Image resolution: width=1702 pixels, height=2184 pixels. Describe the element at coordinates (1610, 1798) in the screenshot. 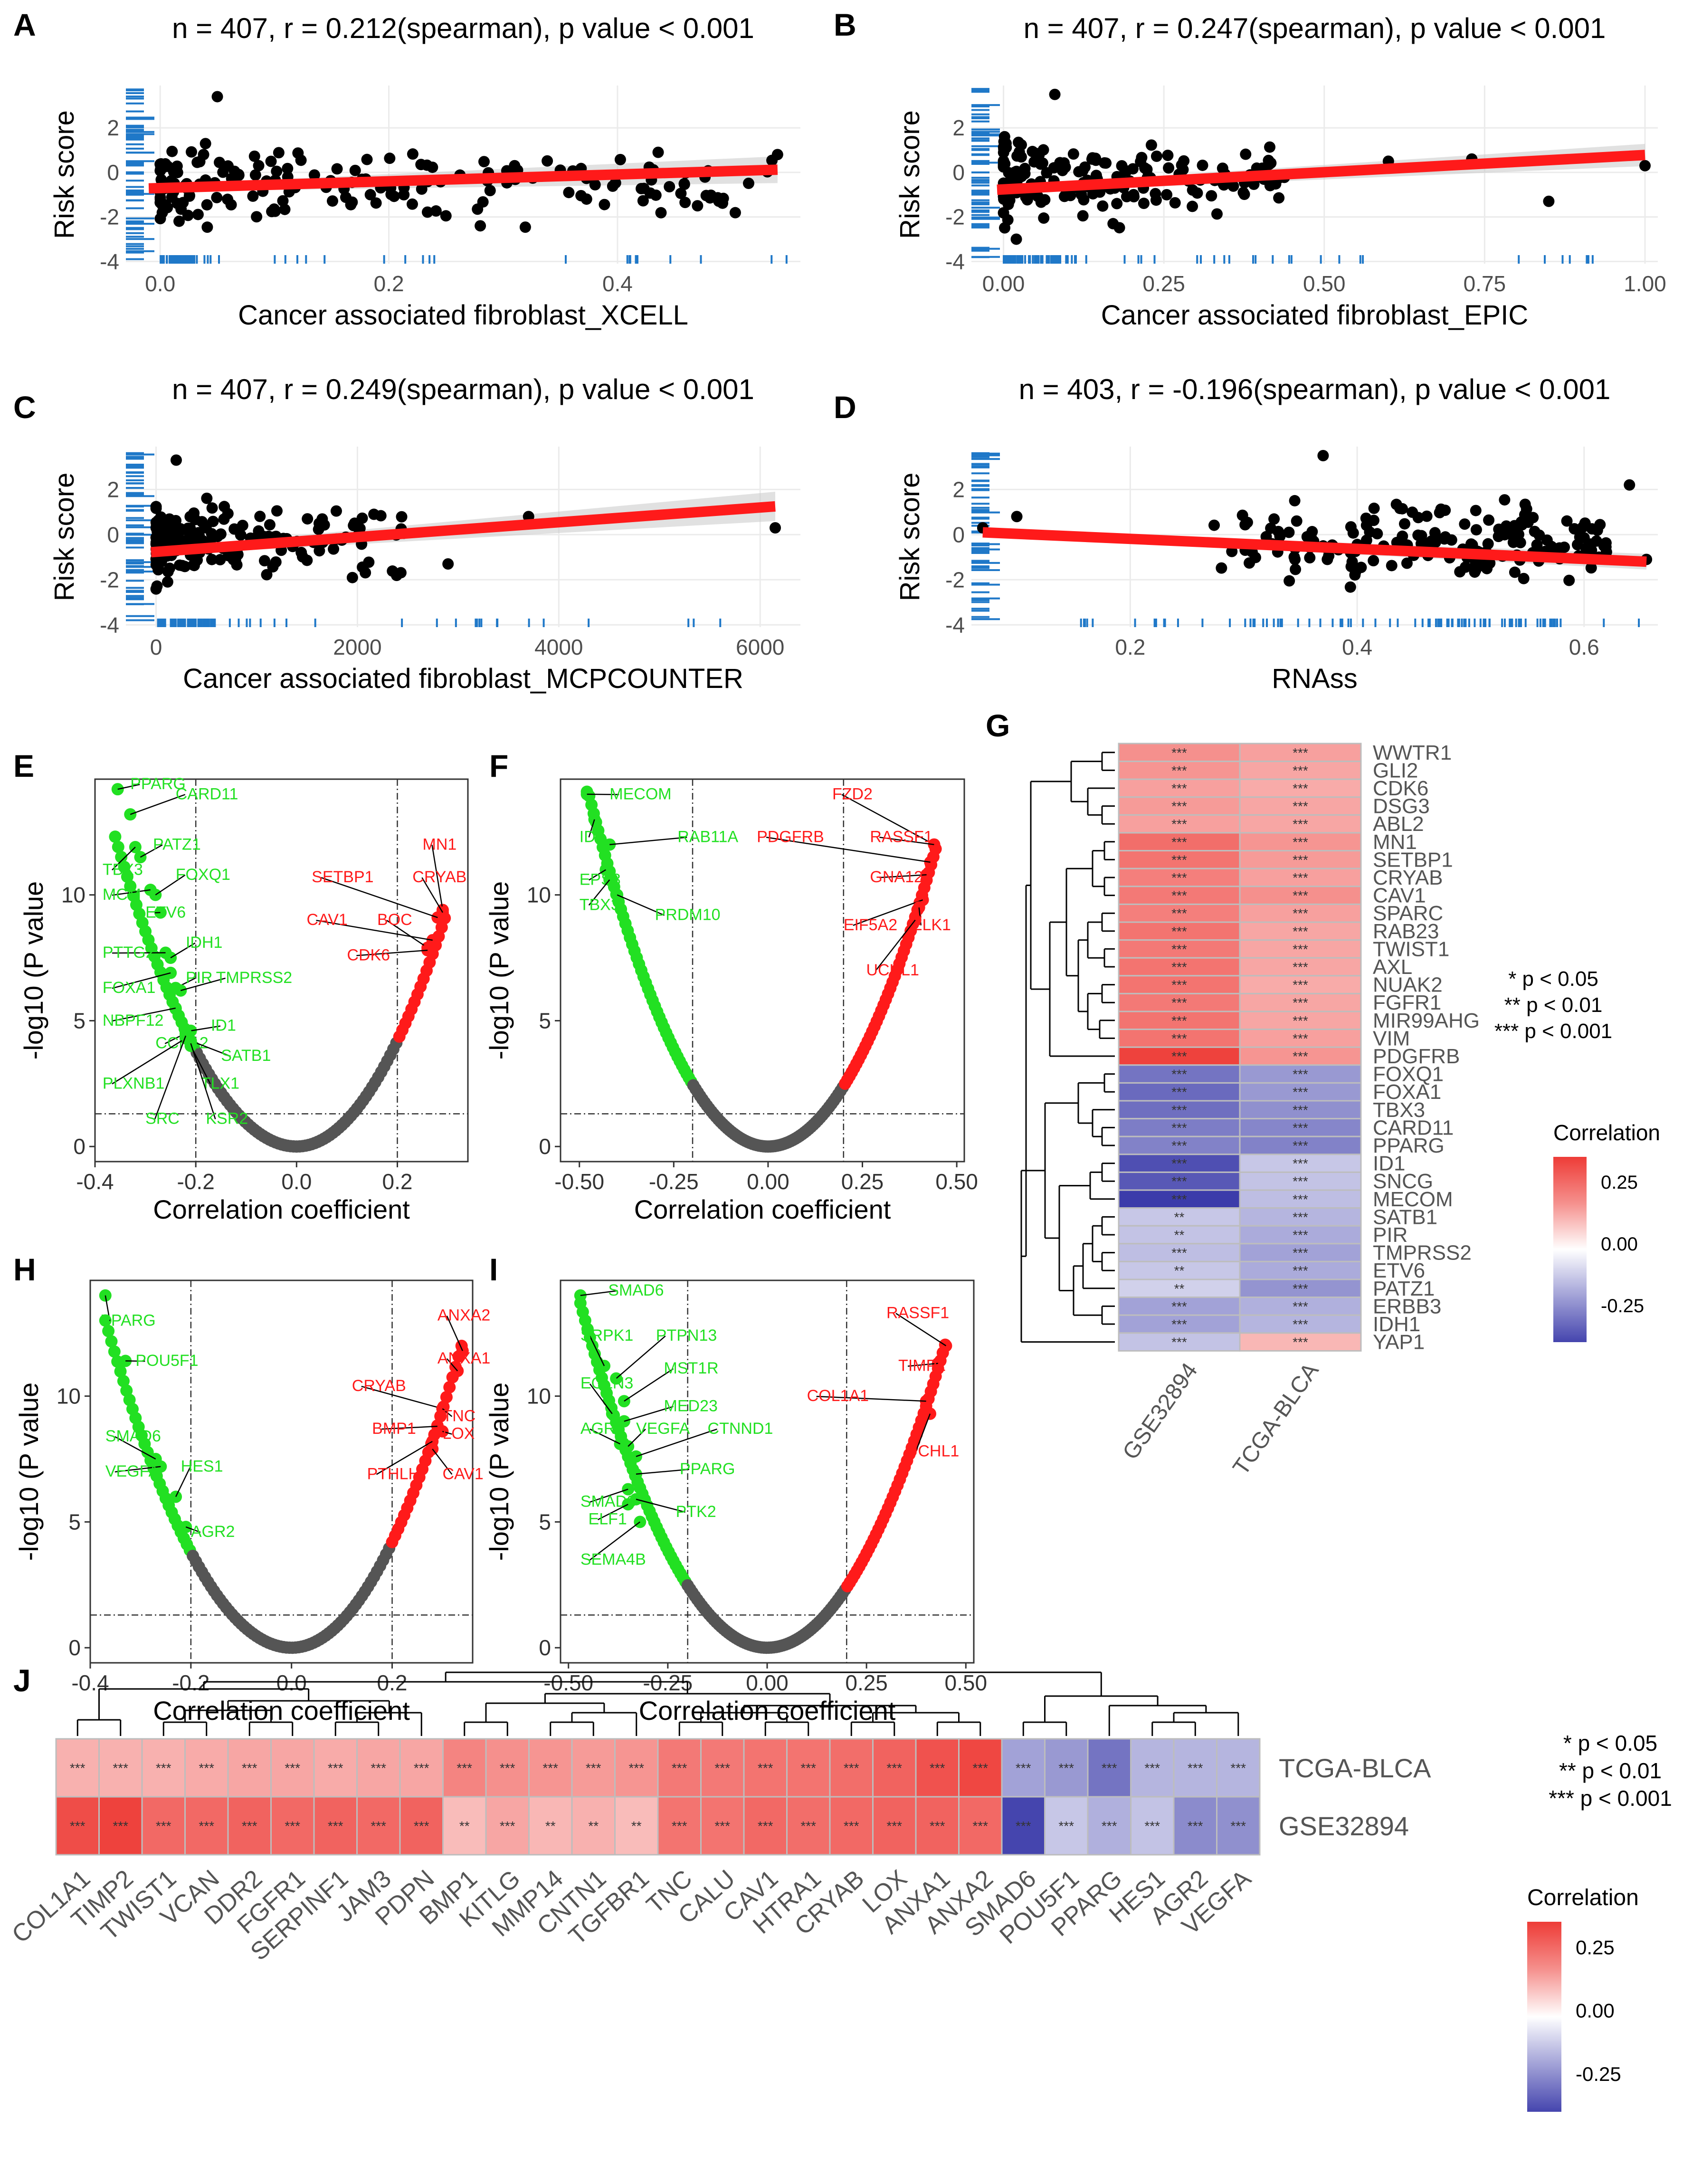

I see `significance-legend-line: *** p < 0.001` at that location.